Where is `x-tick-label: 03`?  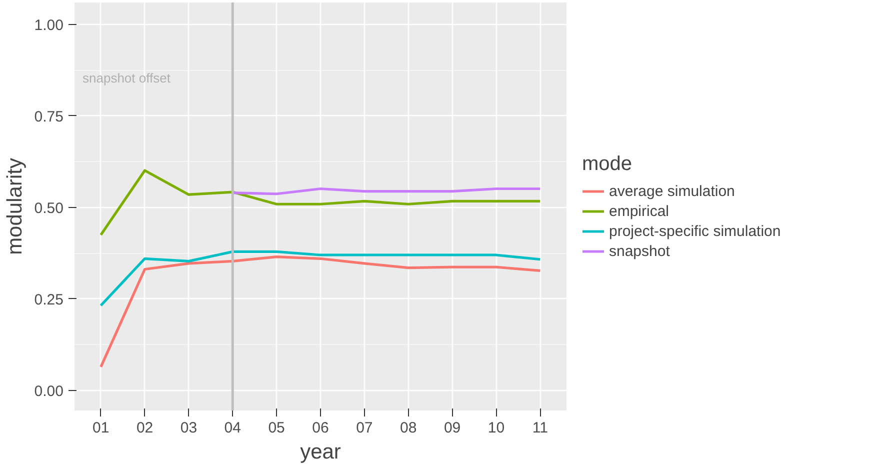 x-tick-label: 03 is located at coordinates (189, 428).